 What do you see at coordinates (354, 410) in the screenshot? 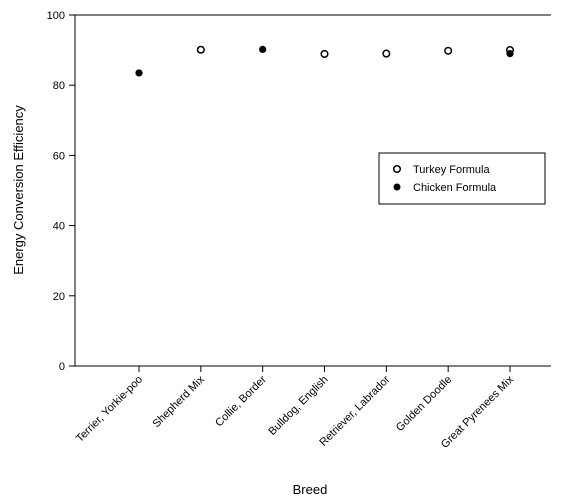
I see `x-tick-label: Retriever, Labrador` at bounding box center [354, 410].